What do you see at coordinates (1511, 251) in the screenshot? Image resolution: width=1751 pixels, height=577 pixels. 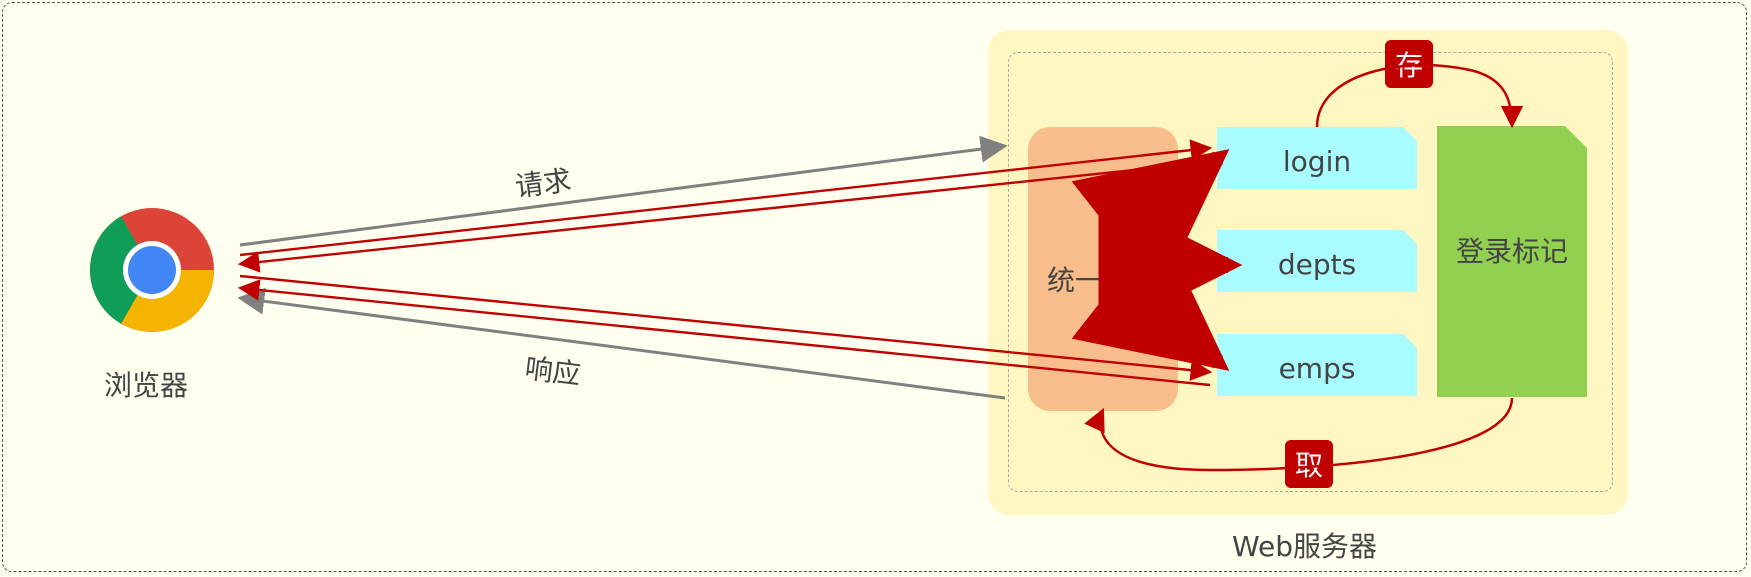 I see `record-label: 登录标记` at bounding box center [1511, 251].